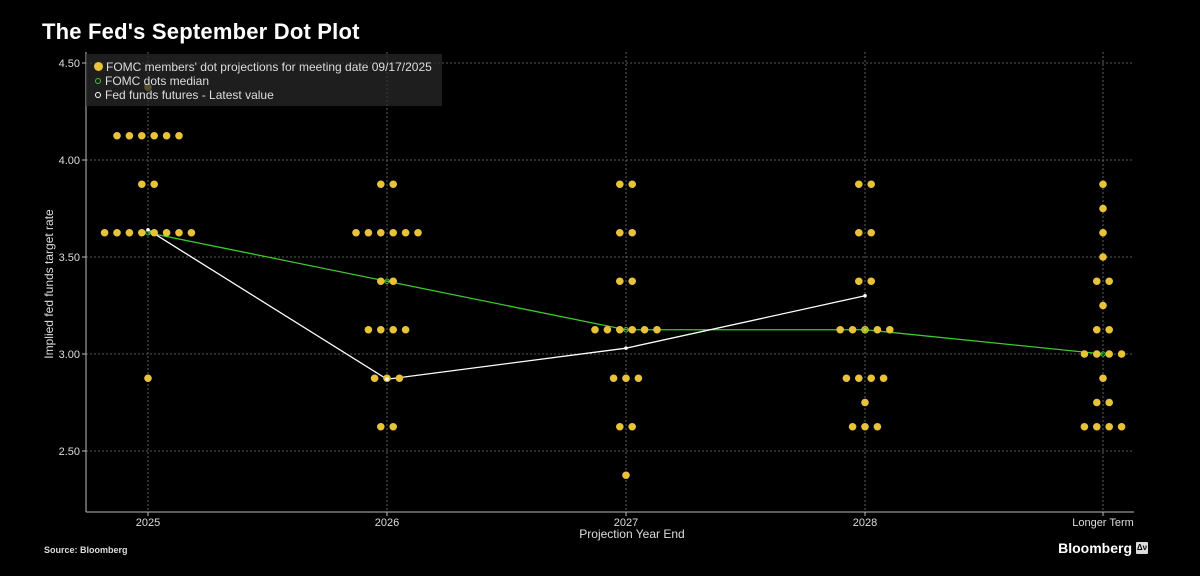  Describe the element at coordinates (1103, 523) in the screenshot. I see `x-tick-label: Longer Term` at that location.